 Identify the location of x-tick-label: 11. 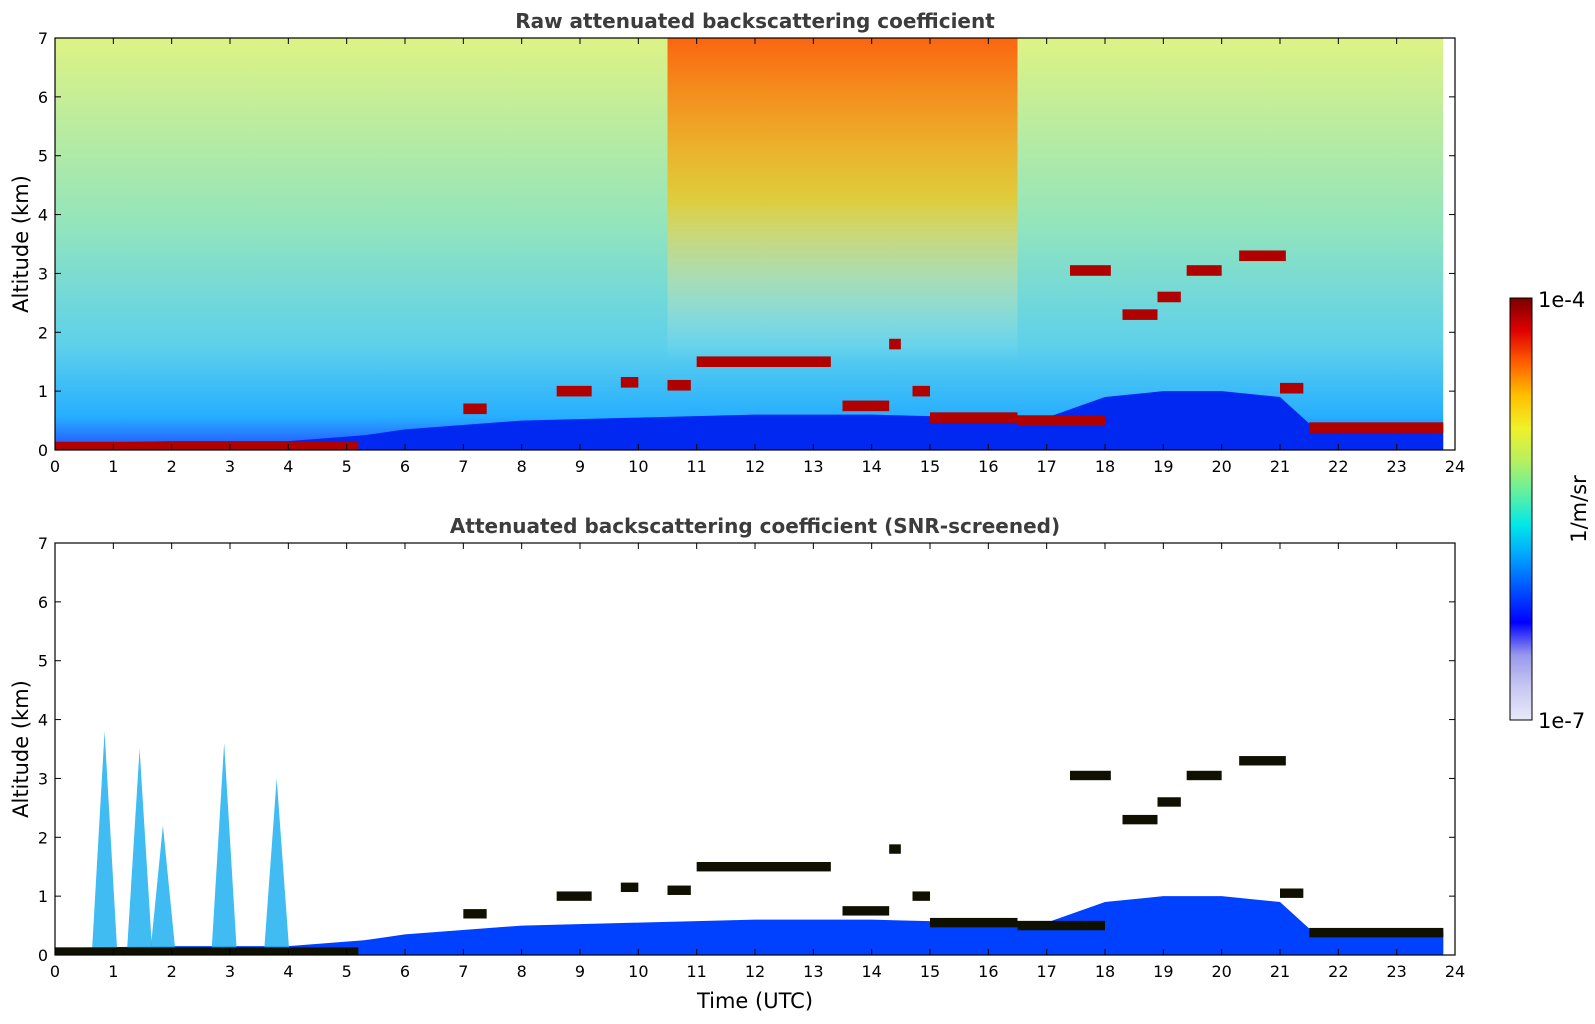
(696, 466).